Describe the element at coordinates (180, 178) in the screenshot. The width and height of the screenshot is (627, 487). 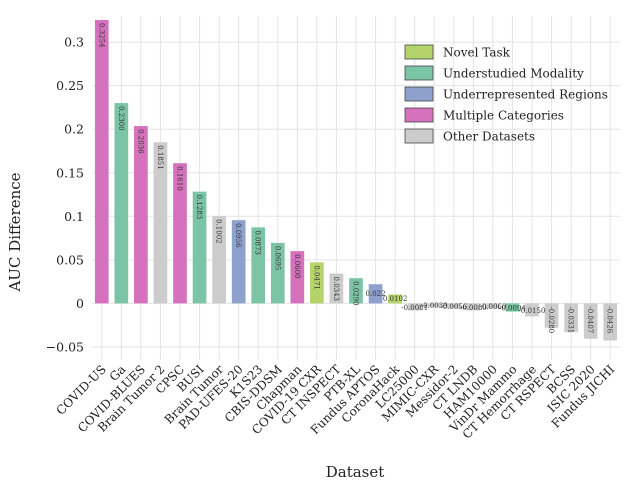
I see `bar-value-label: 0.1610` at that location.